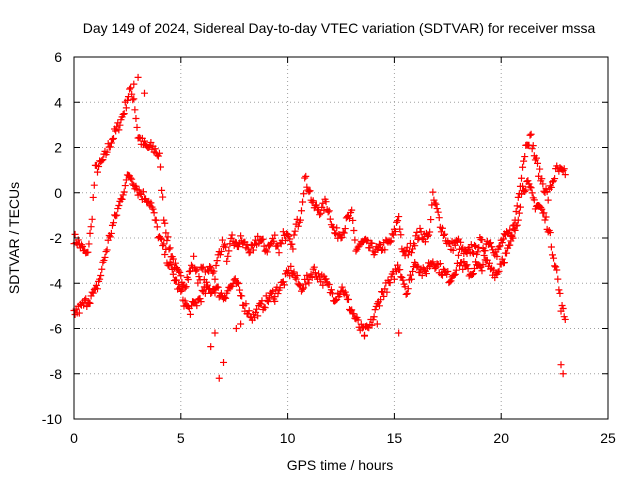 The height and width of the screenshot is (480, 640). Describe the element at coordinates (340, 465) in the screenshot. I see `x-axis-label: GPS time / hours` at that location.